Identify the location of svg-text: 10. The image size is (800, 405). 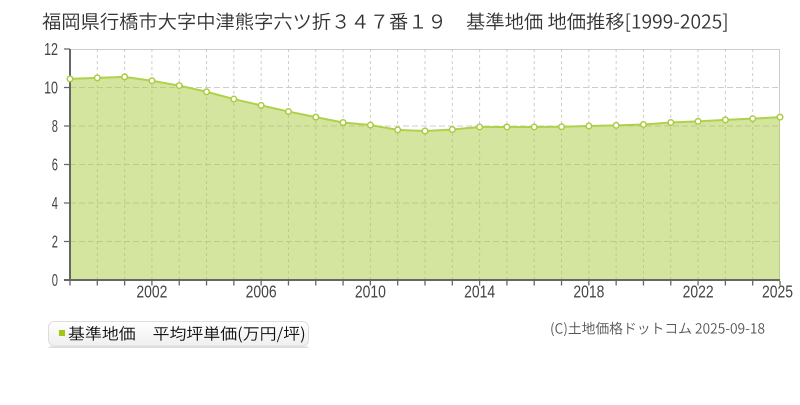
(51, 88).